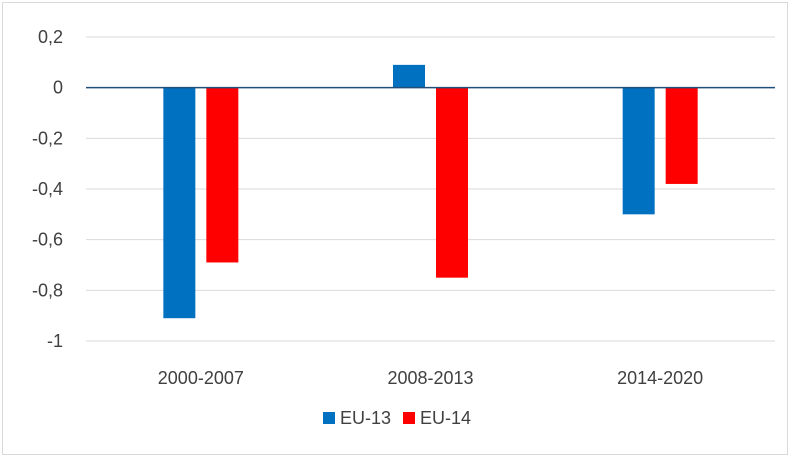 The width and height of the screenshot is (792, 459). I want to click on x-tick-label: 2008-2013, so click(430, 378).